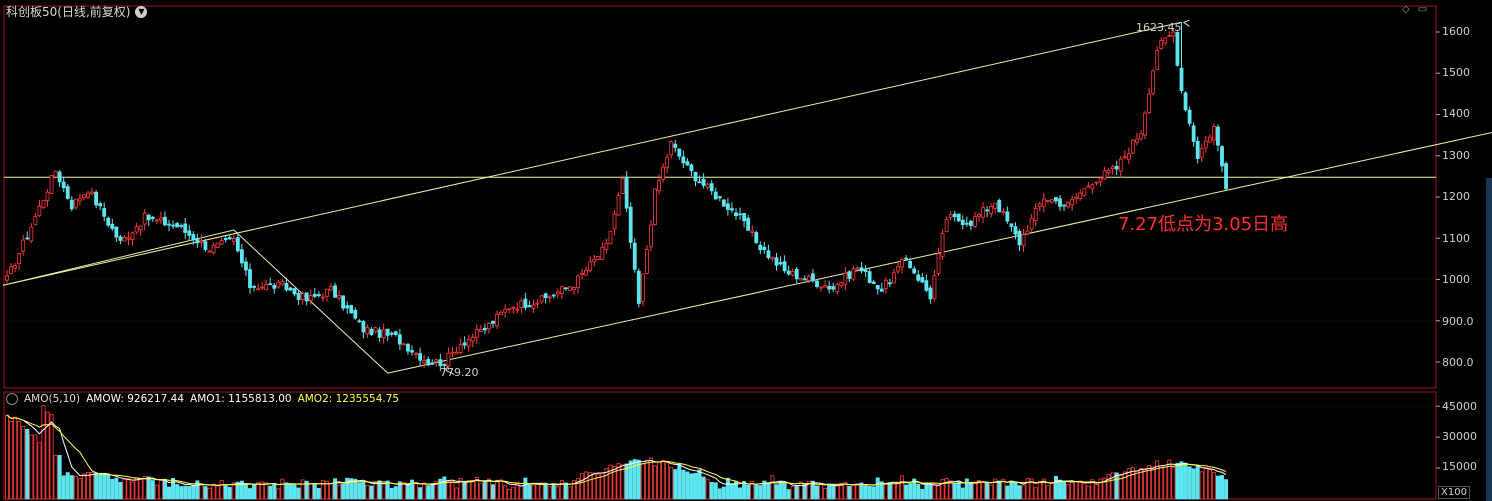 This screenshot has height=501, width=1492. What do you see at coordinates (52, 399) in the screenshot?
I see `indicator-name: AMO(5,10)` at bounding box center [52, 399].